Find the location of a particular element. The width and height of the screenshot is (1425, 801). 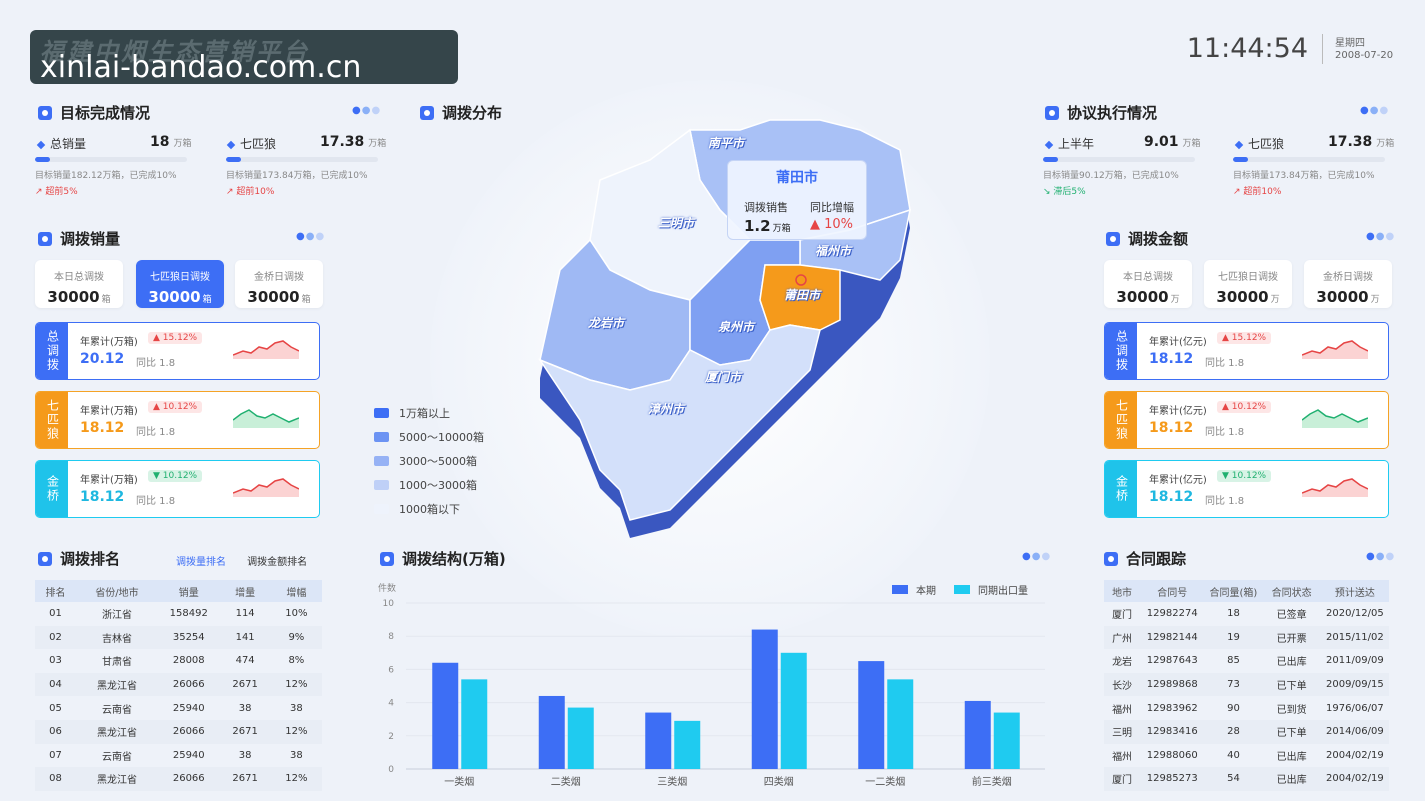

x-tick-label: 前三类烟 is located at coordinates (992, 781).